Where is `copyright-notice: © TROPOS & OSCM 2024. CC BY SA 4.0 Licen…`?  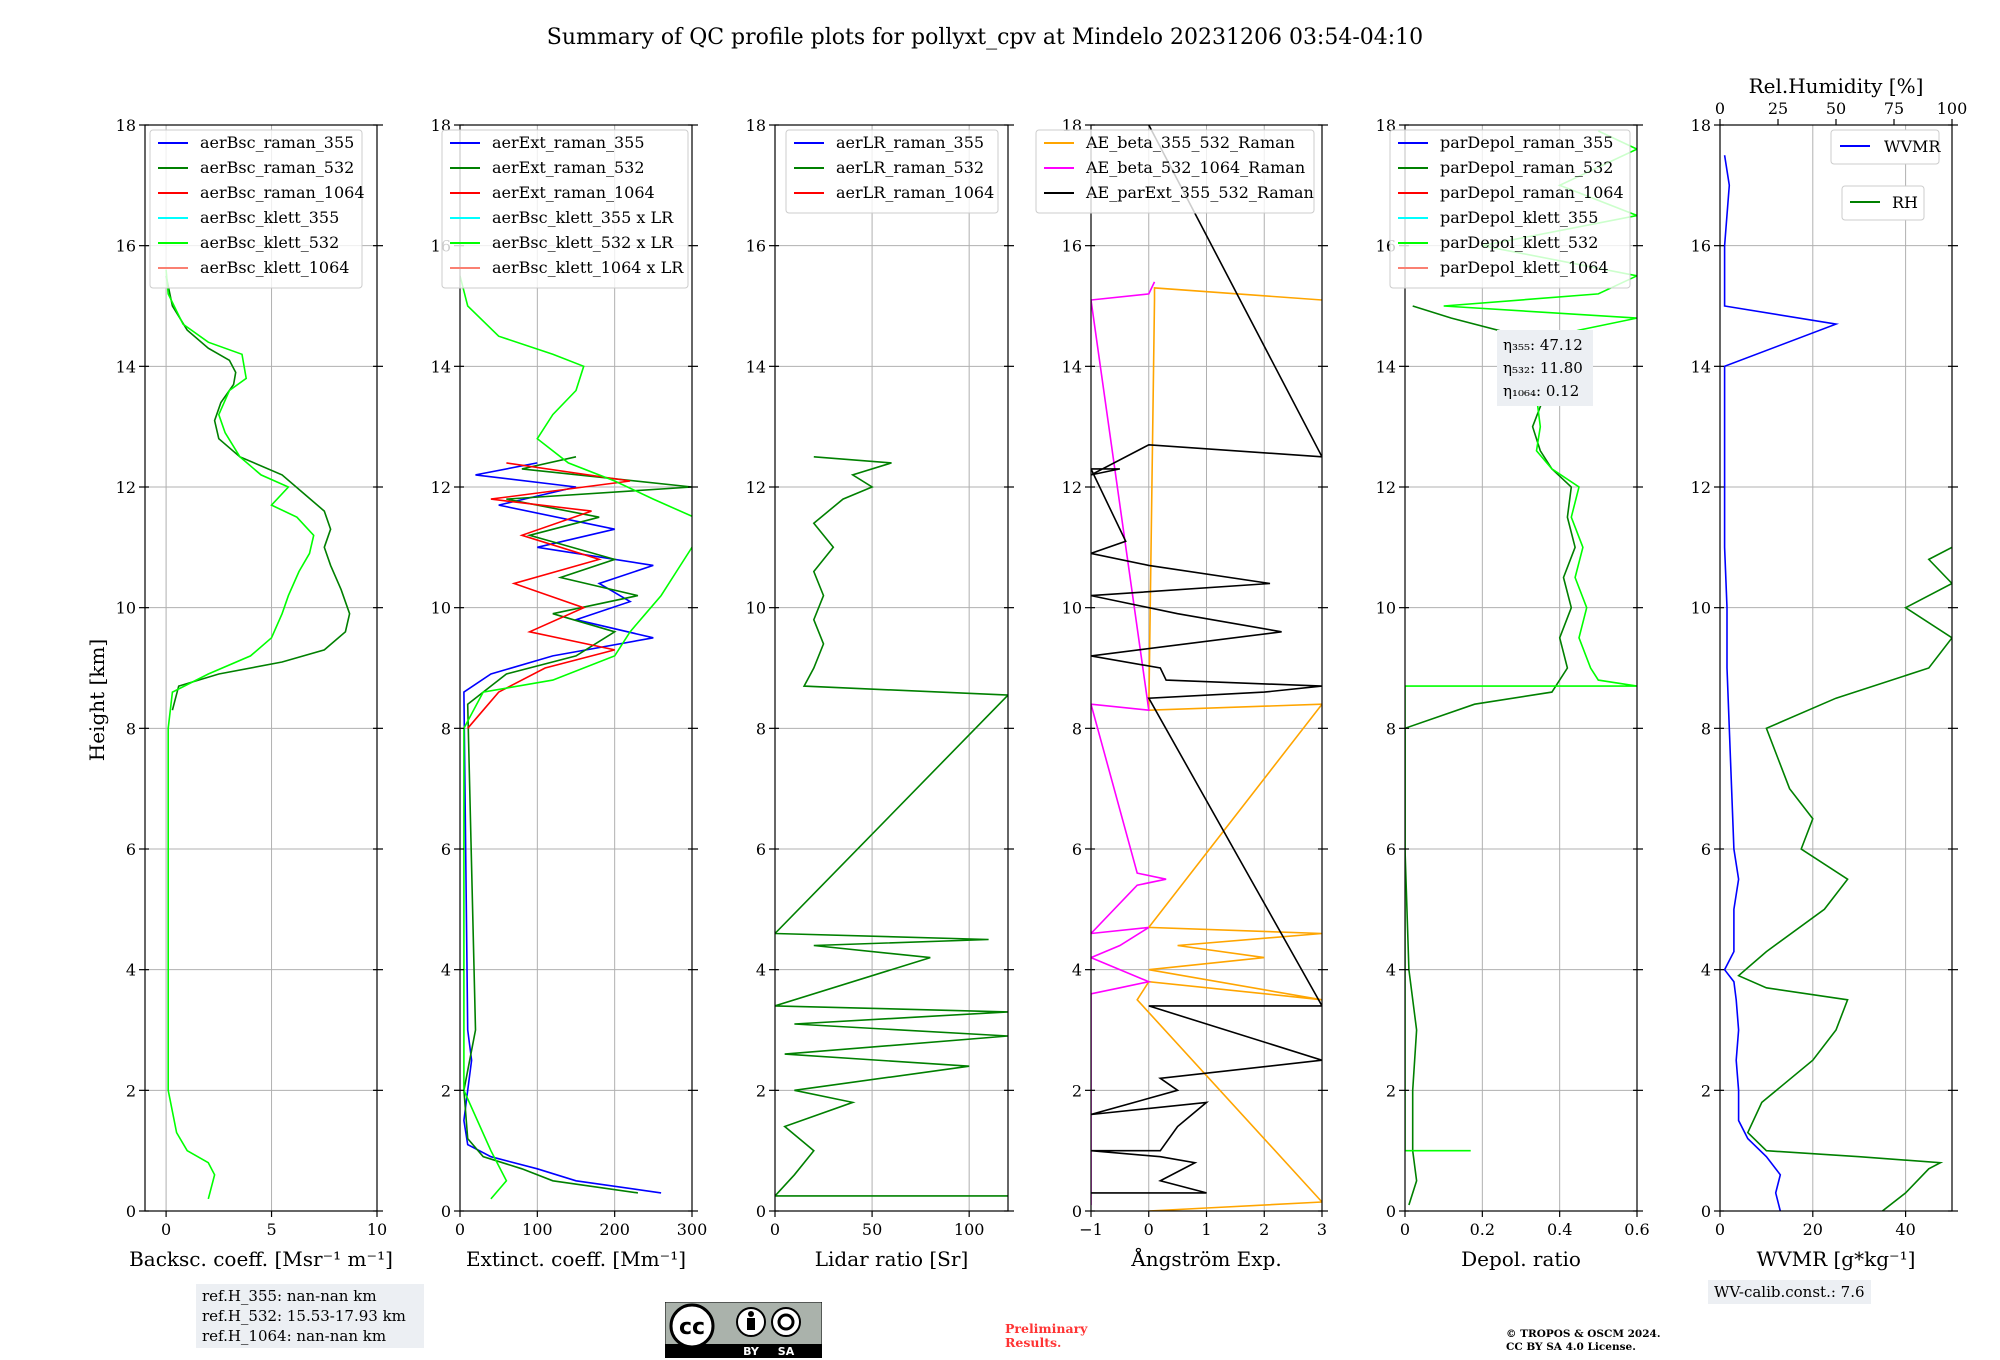 copyright-notice: © TROPOS & OSCM 2024. CC BY SA 4.0 Licen… is located at coordinates (1583, 1341).